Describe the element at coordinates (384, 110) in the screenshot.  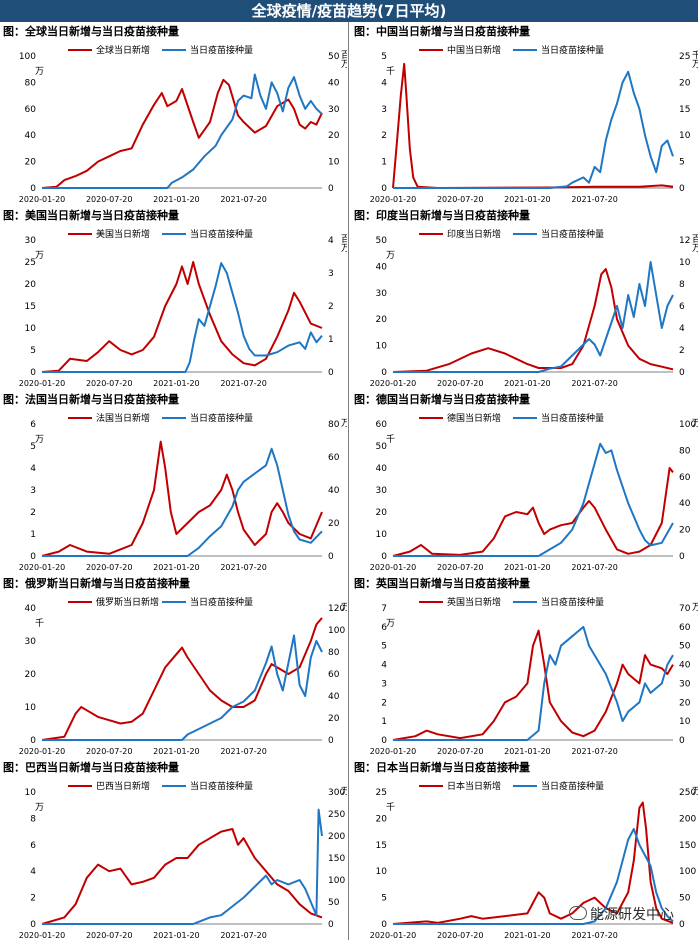
I see `left-tick-label: 3` at that location.